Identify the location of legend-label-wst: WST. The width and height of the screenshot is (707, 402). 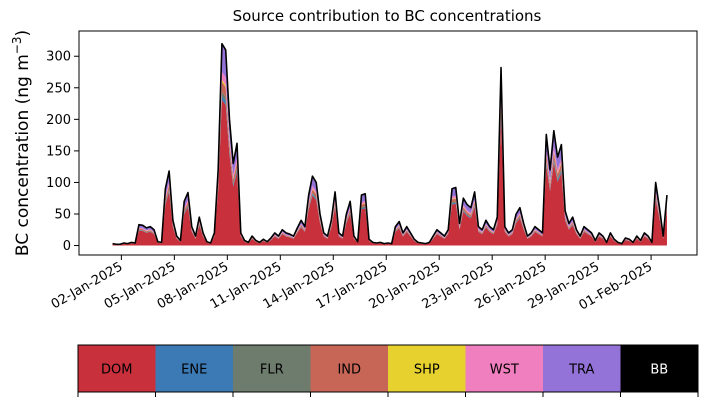
(504, 370).